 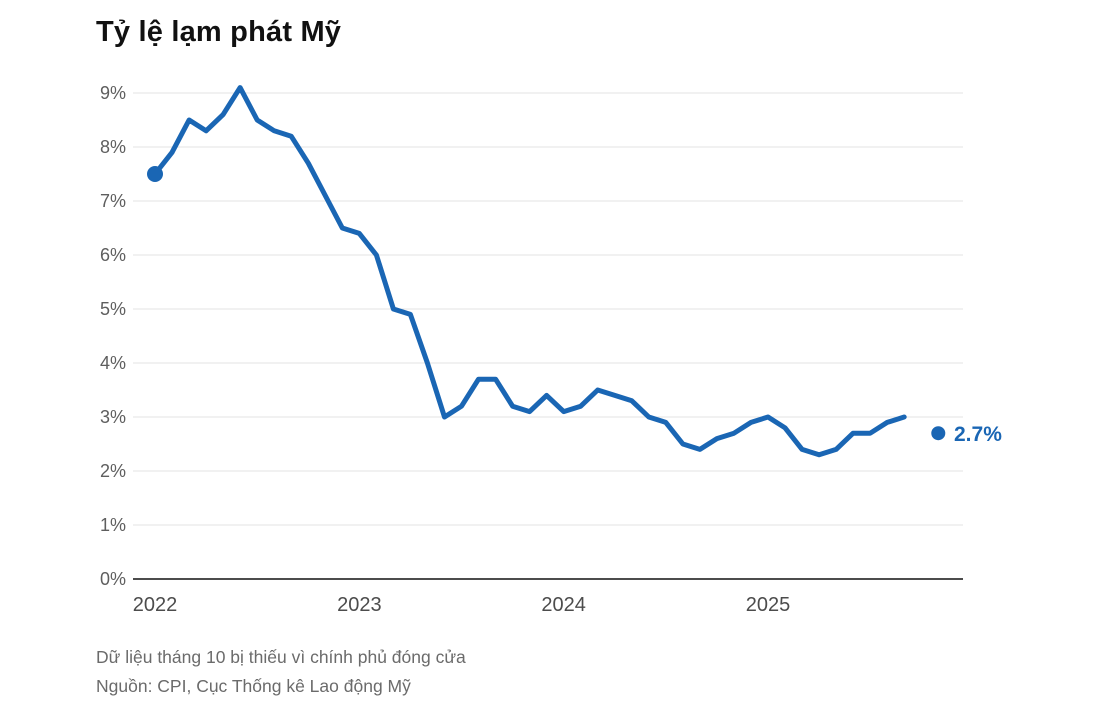 I want to click on chart-source: Nguồn: CPI, Cục Thống kê Lao động Mỹ, so click(x=253, y=686).